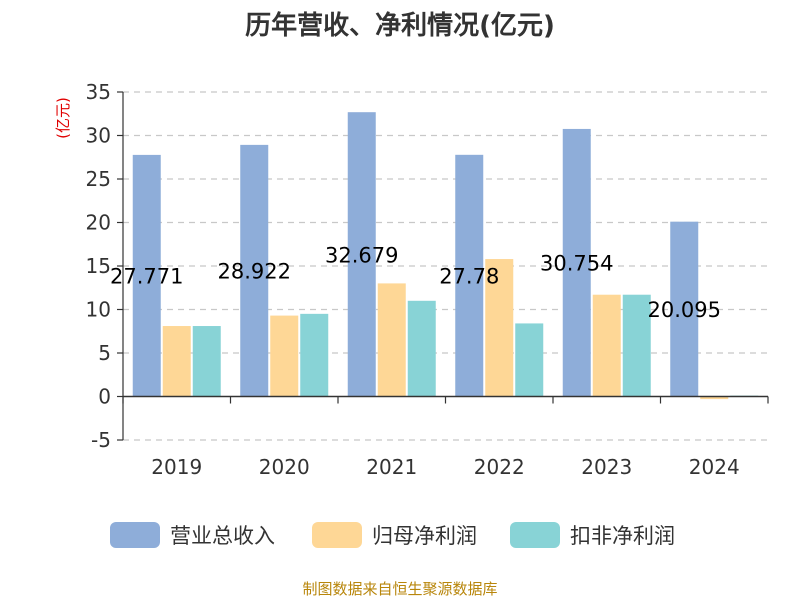 This screenshot has width=800, height=600. Describe the element at coordinates (98, 223) in the screenshot. I see `y-tick-label: 20` at that location.